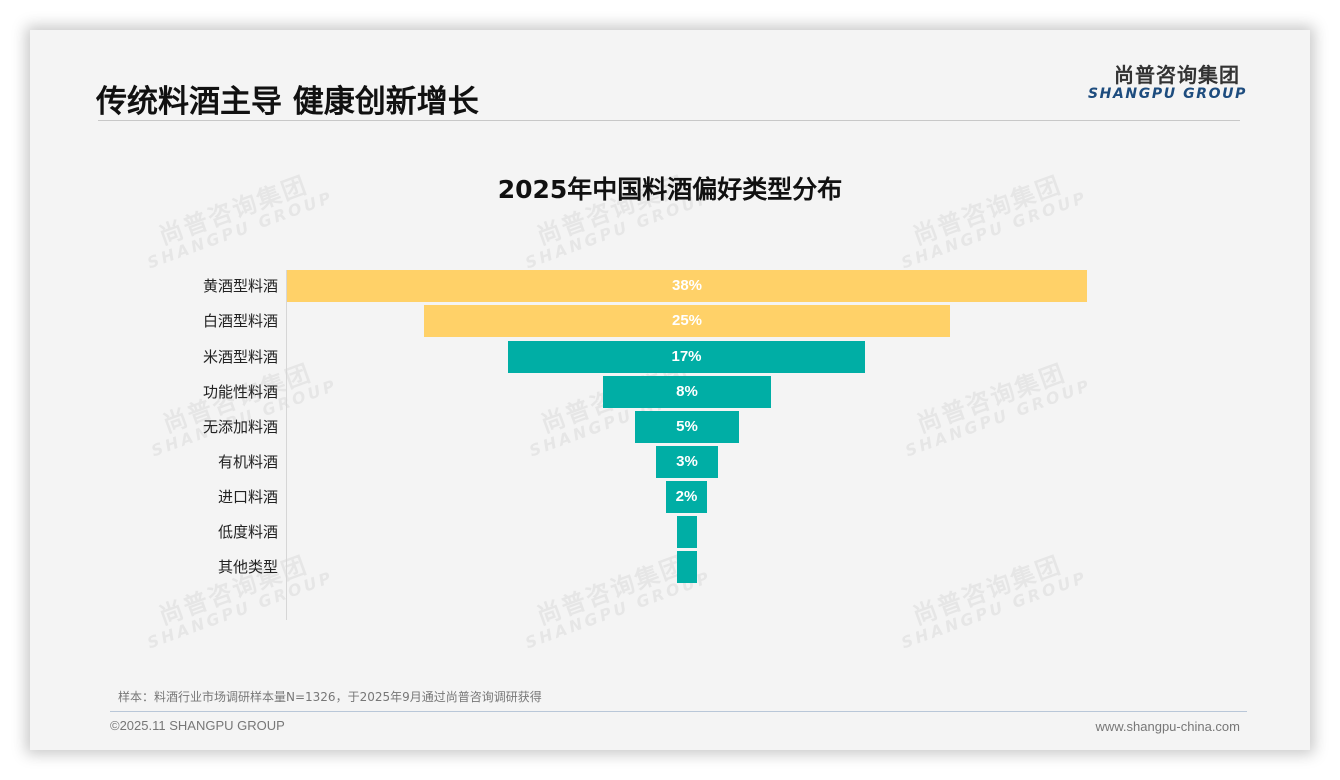  What do you see at coordinates (687, 321) in the screenshot?
I see `funnel-bar: 25%` at bounding box center [687, 321].